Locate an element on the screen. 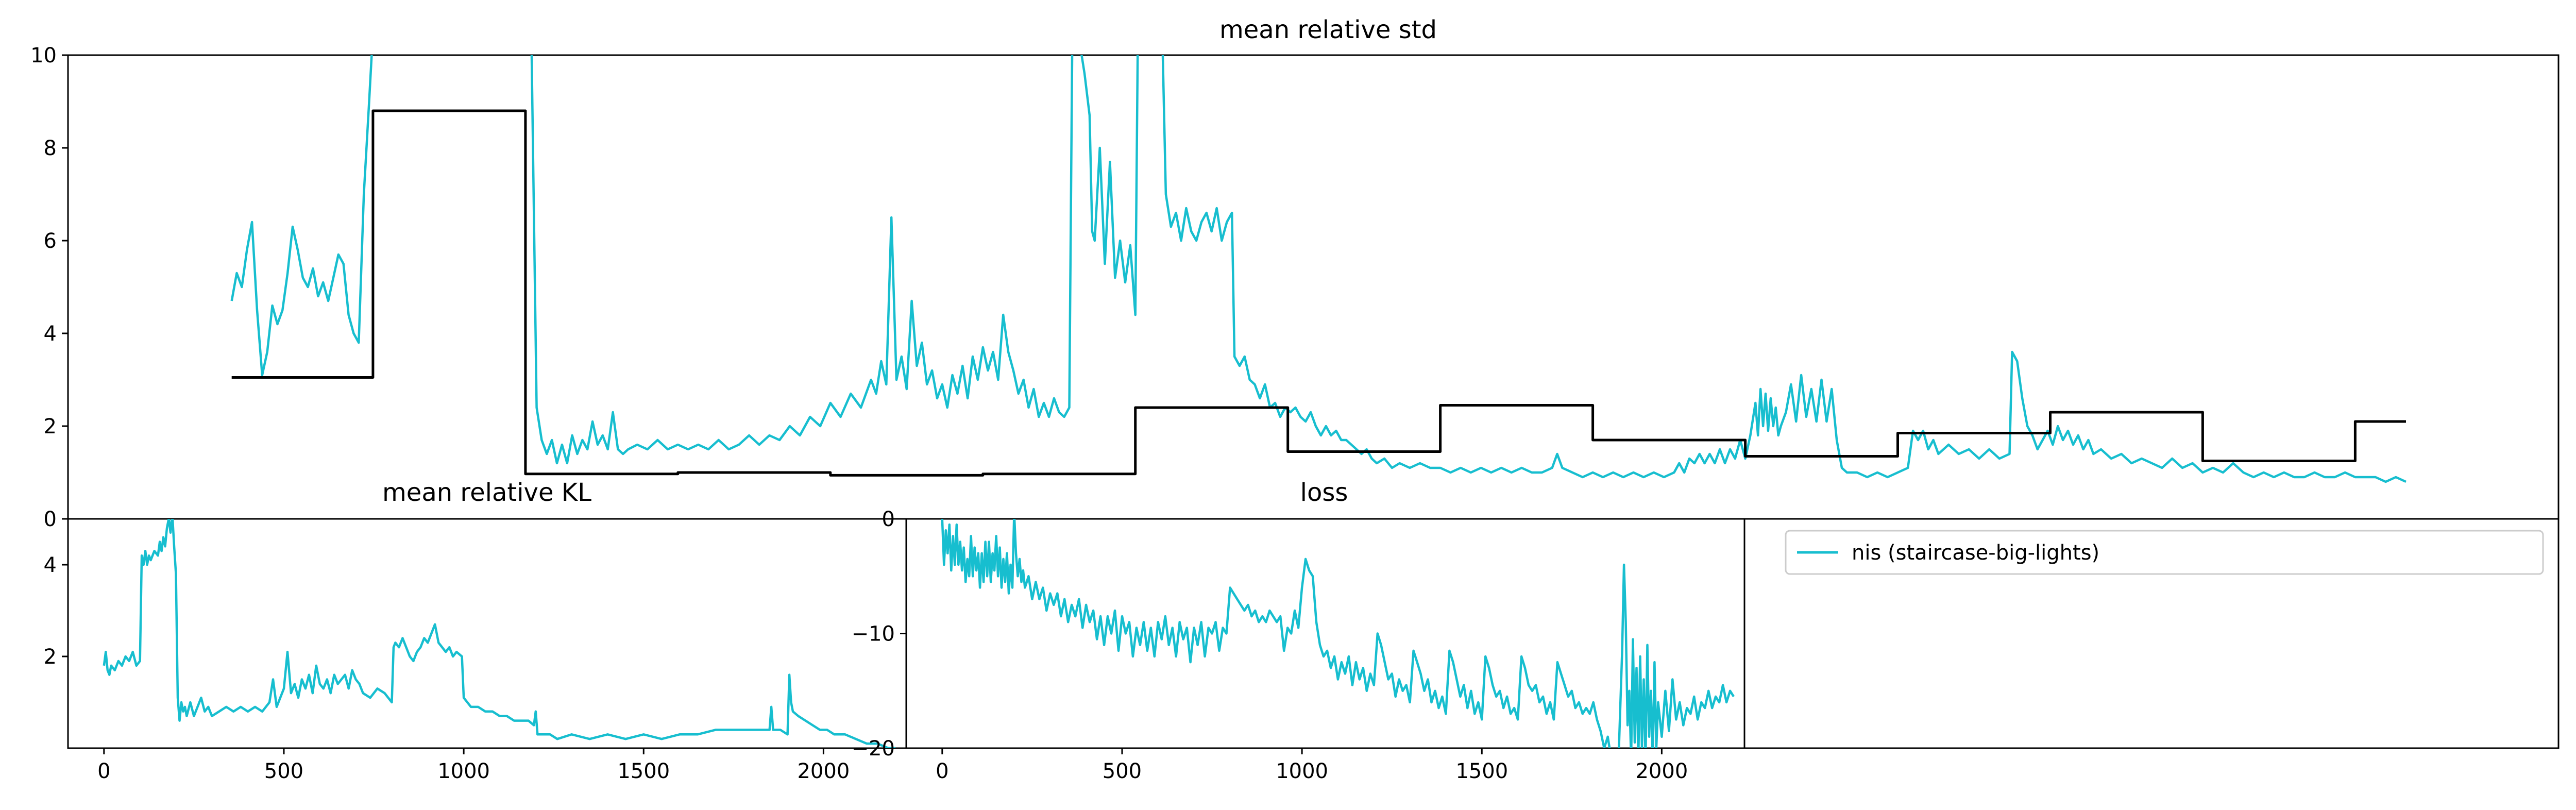 The height and width of the screenshot is (810, 2576). y-tick-label: −20 is located at coordinates (873, 749).